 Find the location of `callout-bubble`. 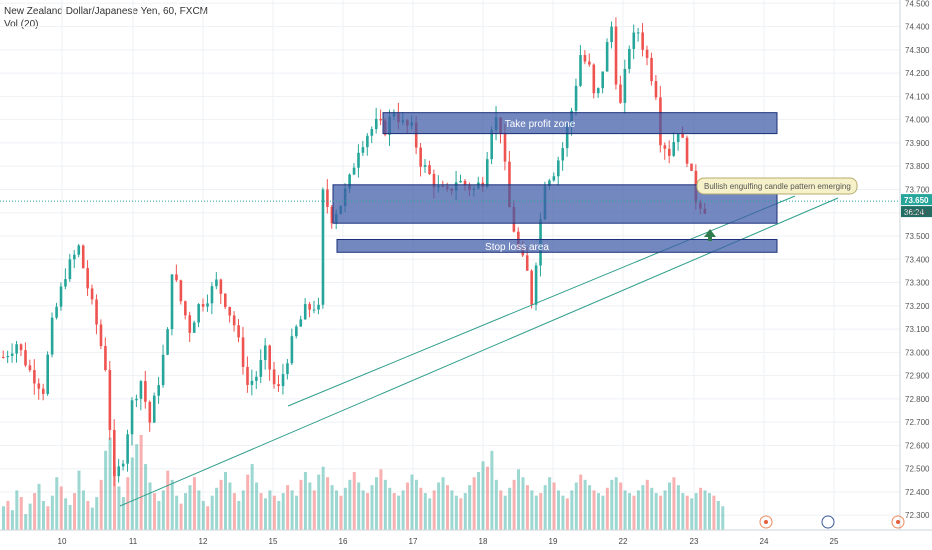

callout-bubble is located at coordinates (777, 186).